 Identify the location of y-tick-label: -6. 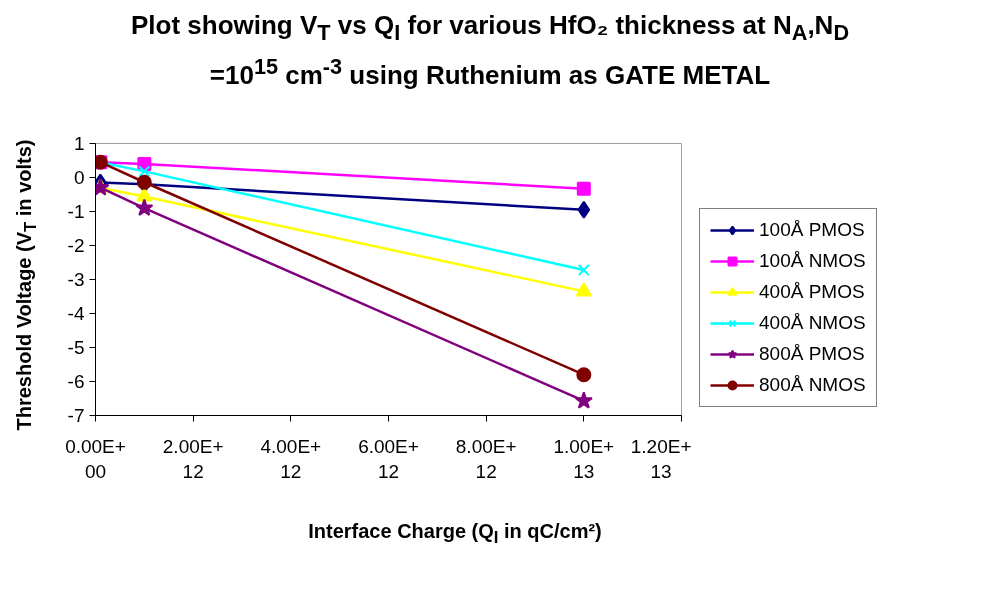
(76, 381).